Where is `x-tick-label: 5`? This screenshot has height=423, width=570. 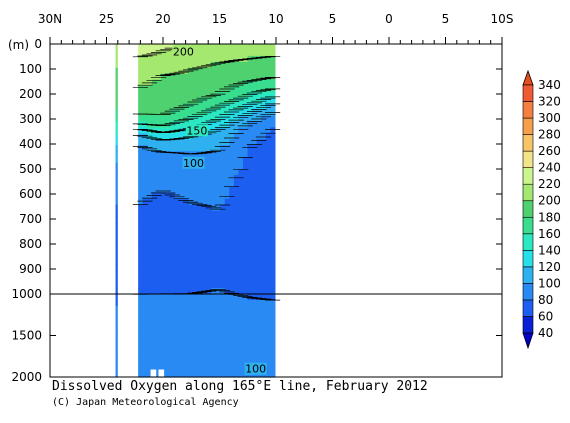
x-tick-label: 5 is located at coordinates (333, 19).